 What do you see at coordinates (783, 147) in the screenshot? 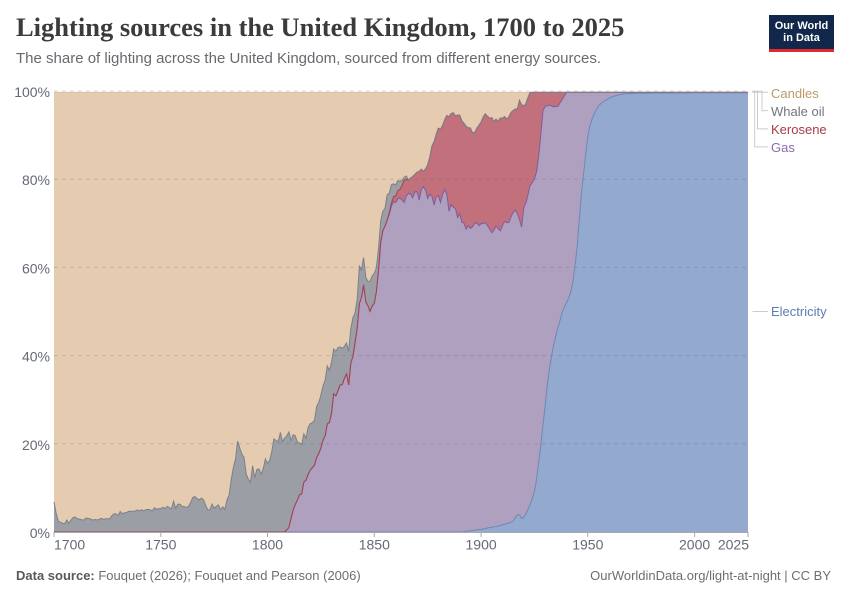
I see `svg-text: Gas` at bounding box center [783, 147].